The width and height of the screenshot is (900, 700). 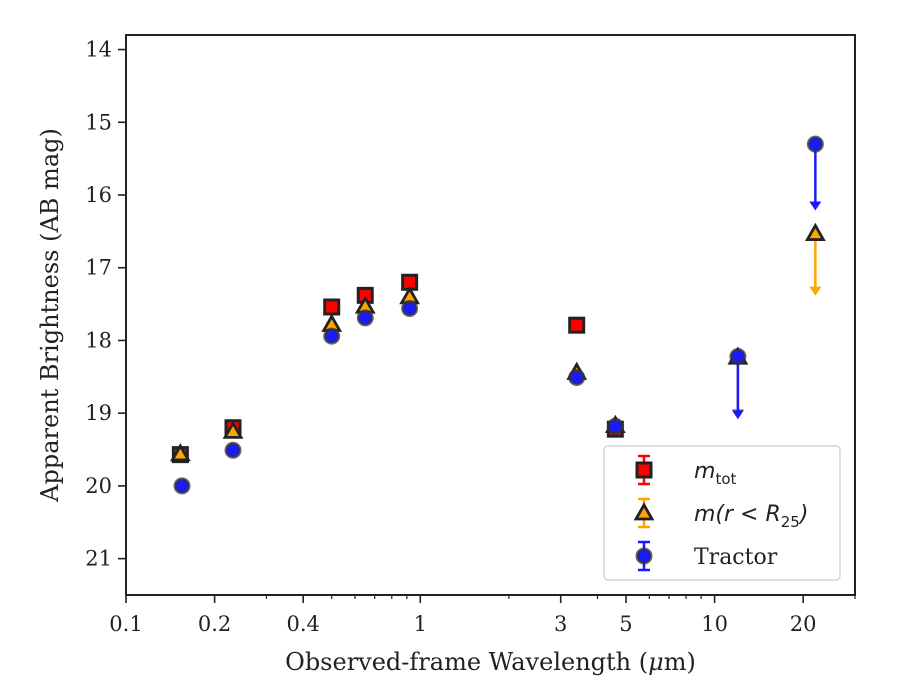 I want to click on x-axis-label: Observed-frame Wavelength (μm), so click(x=490, y=662).